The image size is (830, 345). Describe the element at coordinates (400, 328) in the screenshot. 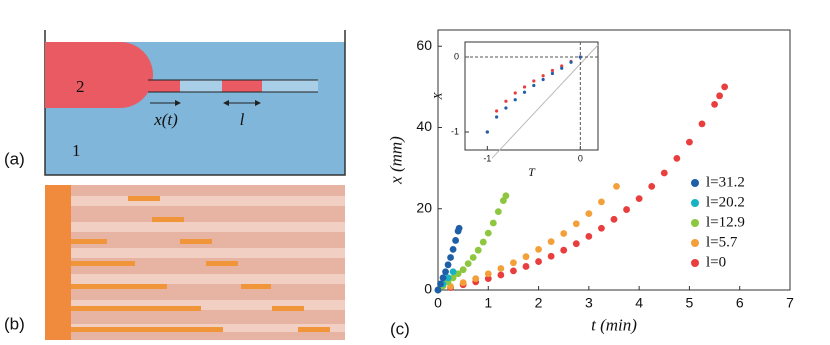

I see `panel-label: (c)` at that location.